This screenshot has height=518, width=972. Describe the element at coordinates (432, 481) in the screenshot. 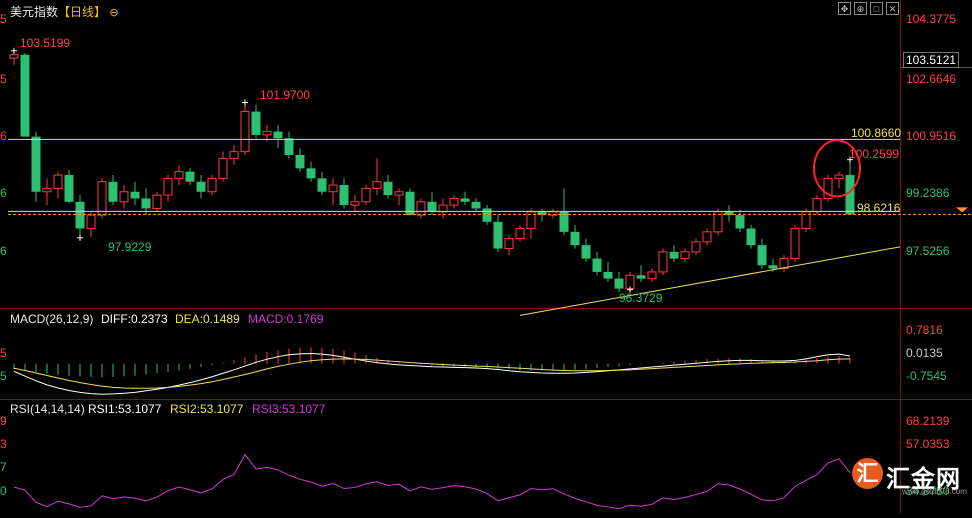

I see `rsi-line` at that location.